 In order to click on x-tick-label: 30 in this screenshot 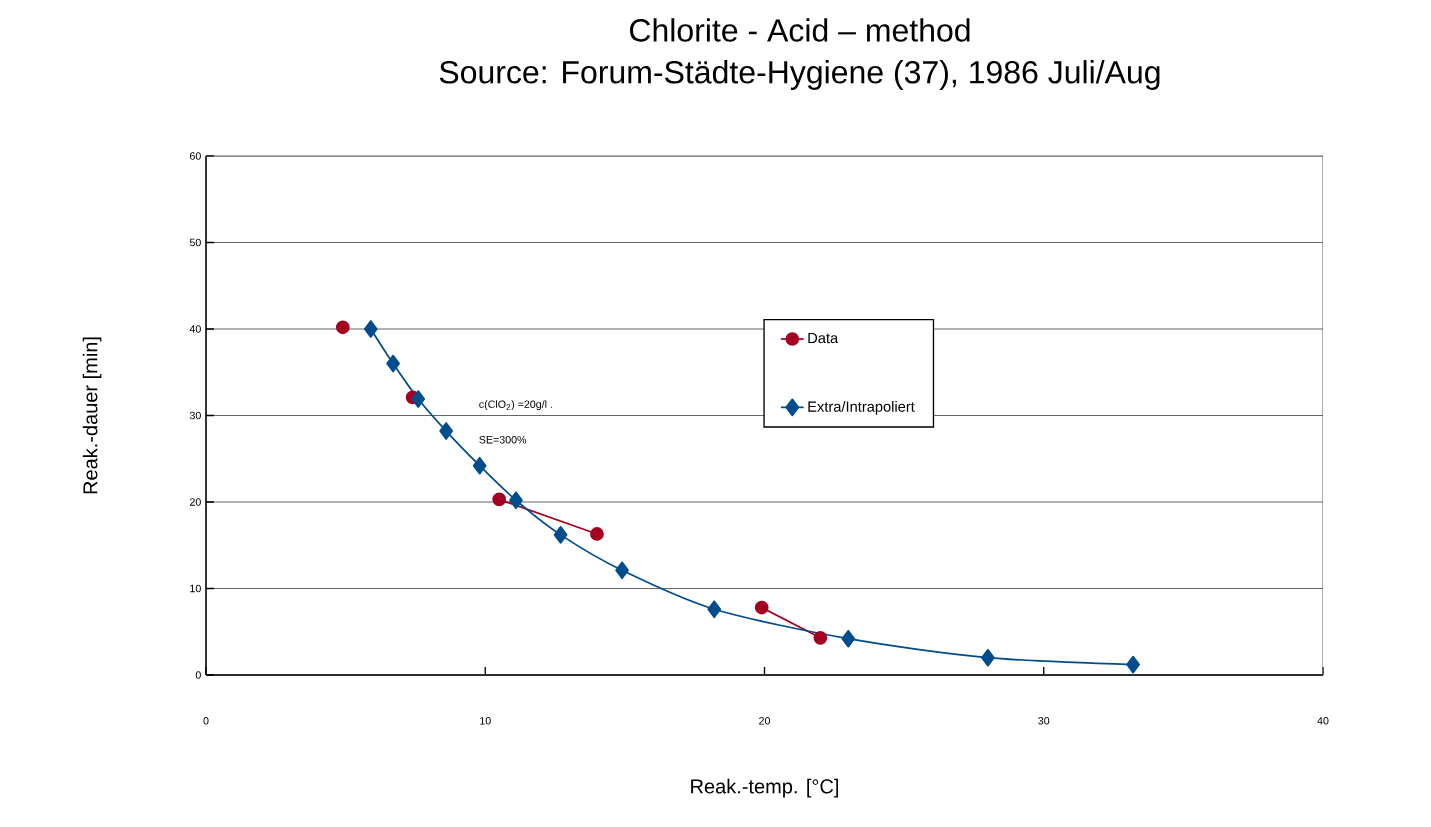, I will do `click(1044, 721)`.